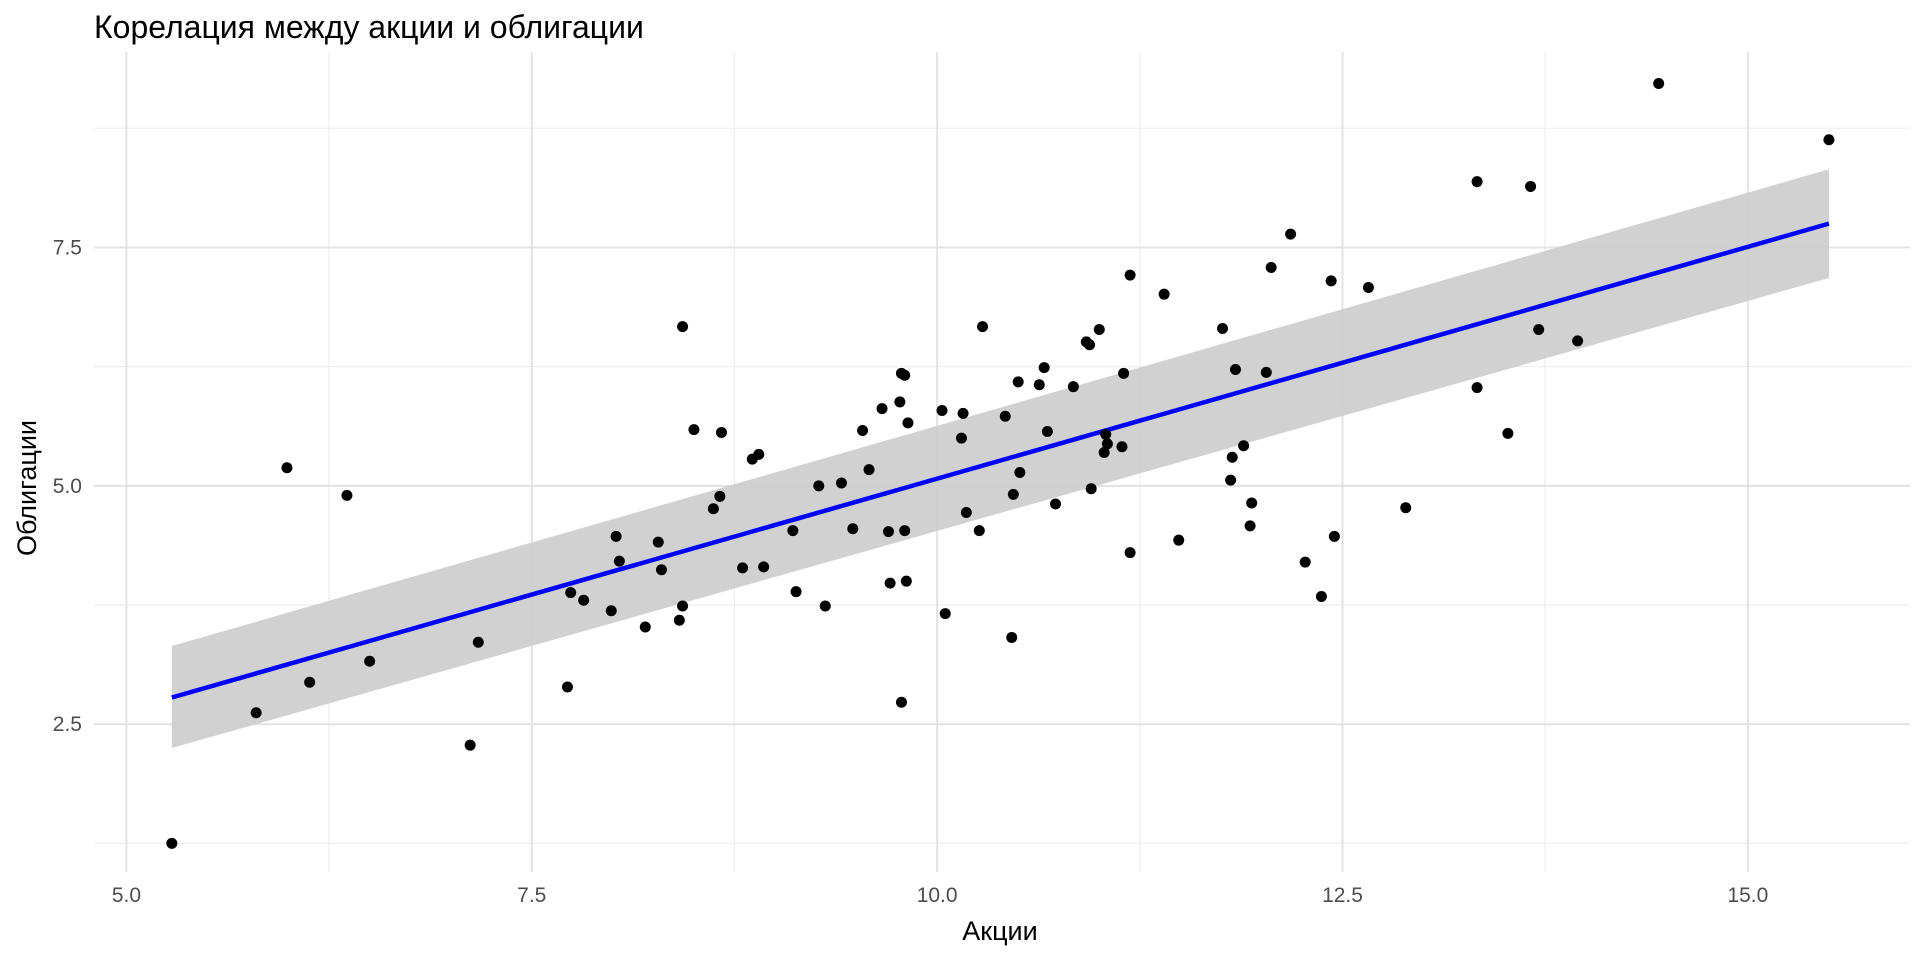  I want to click on y-tick-label: 7.5, so click(67, 247).